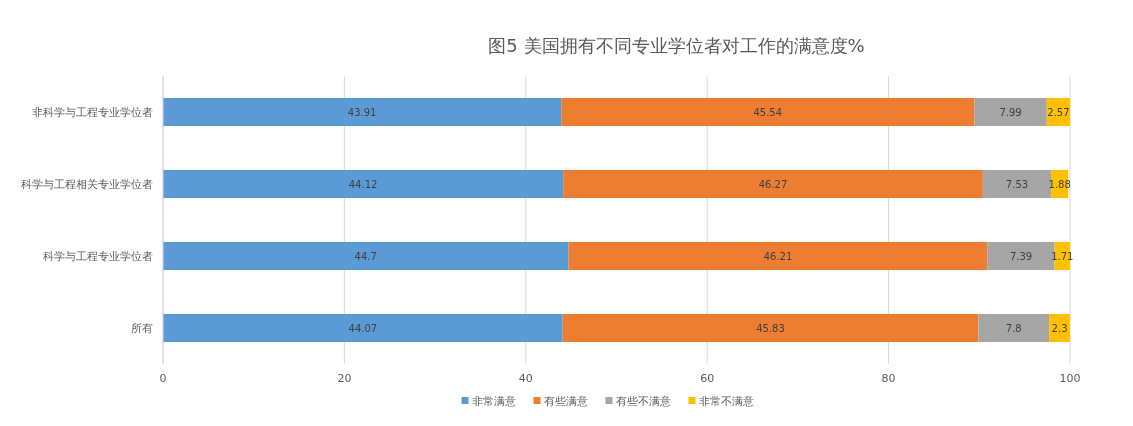 The width and height of the screenshot is (1133, 426). What do you see at coordinates (92, 112) in the screenshot?
I see `y-tick-label: 非科学与工程专业学位者` at bounding box center [92, 112].